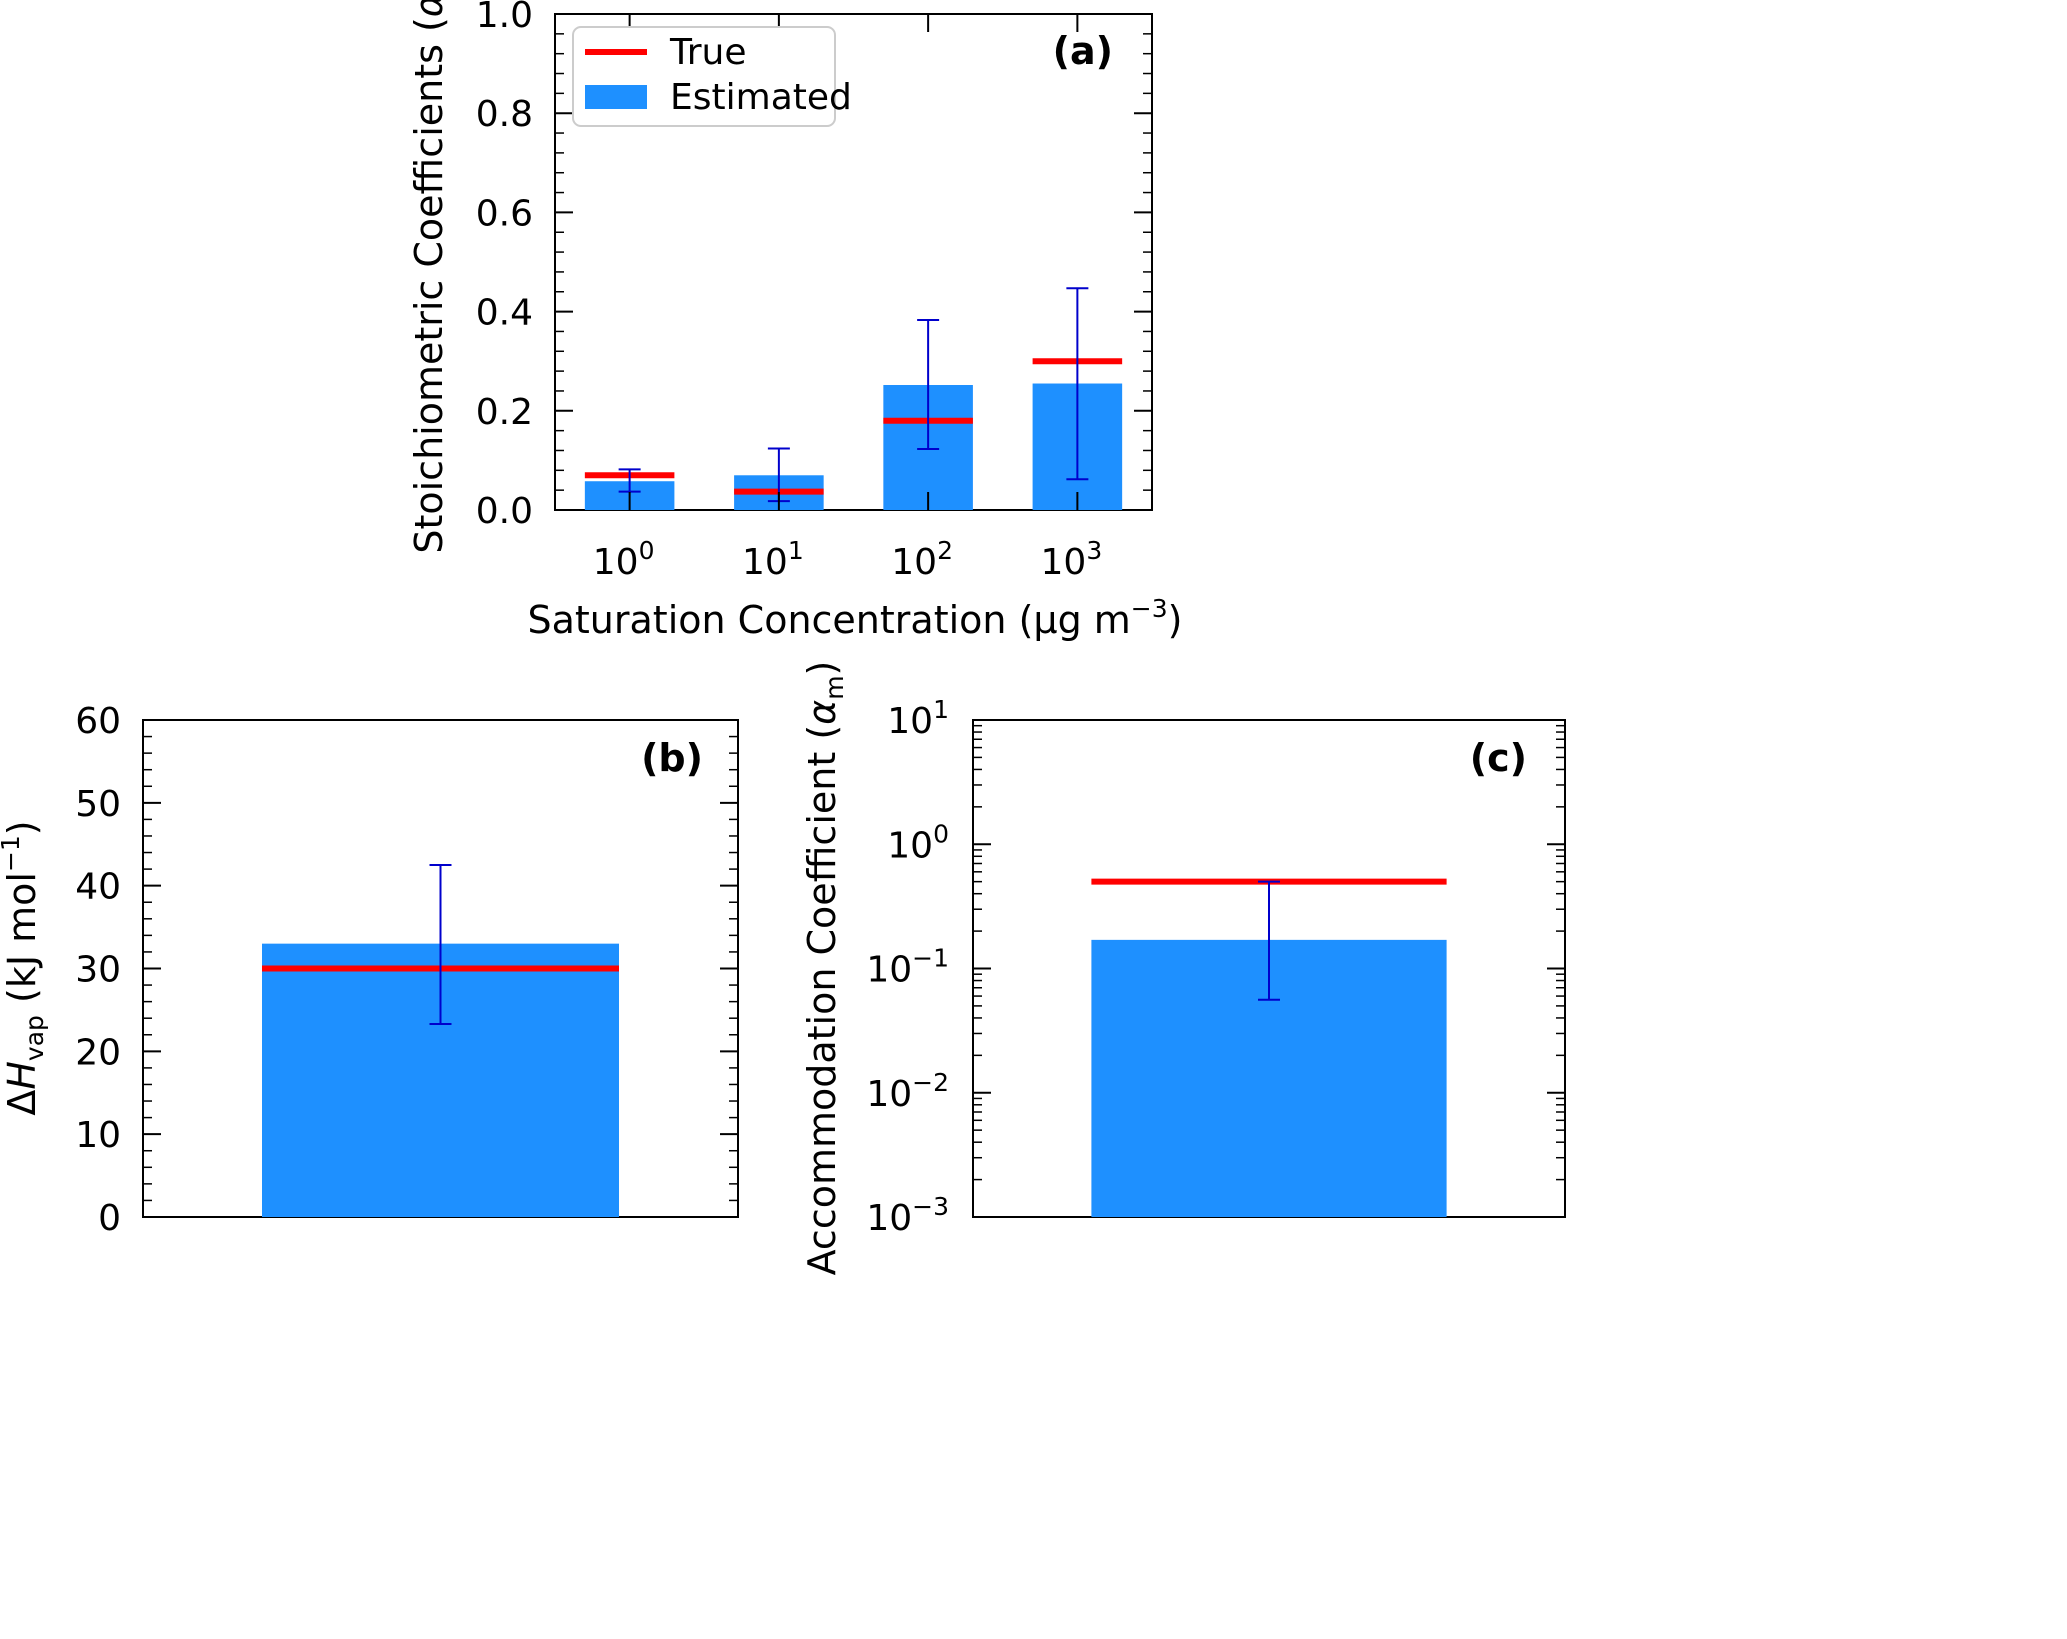 The width and height of the screenshot is (2067, 1639). Describe the element at coordinates (824, 968) in the screenshot. I see `y-axis-label: Accommodation Coefficient (αm)` at that location.